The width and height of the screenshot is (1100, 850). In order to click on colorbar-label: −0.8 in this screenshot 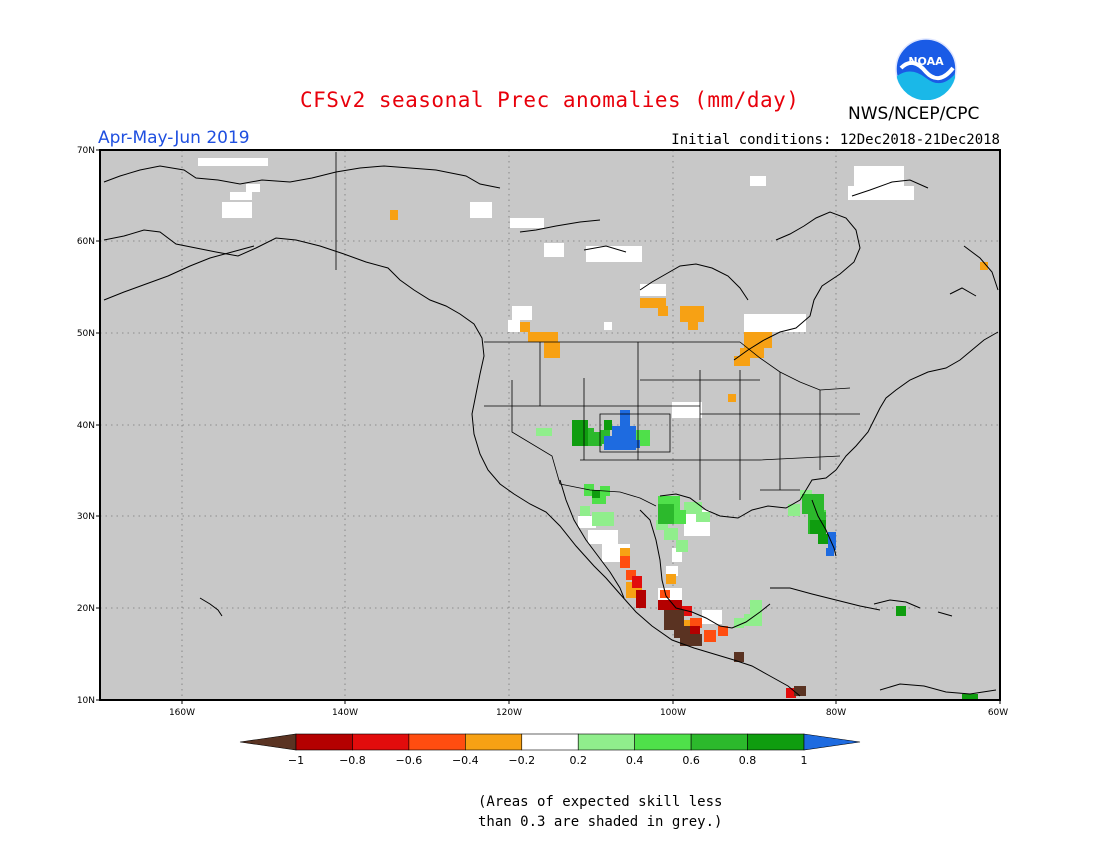, I will do `click(352, 760)`.